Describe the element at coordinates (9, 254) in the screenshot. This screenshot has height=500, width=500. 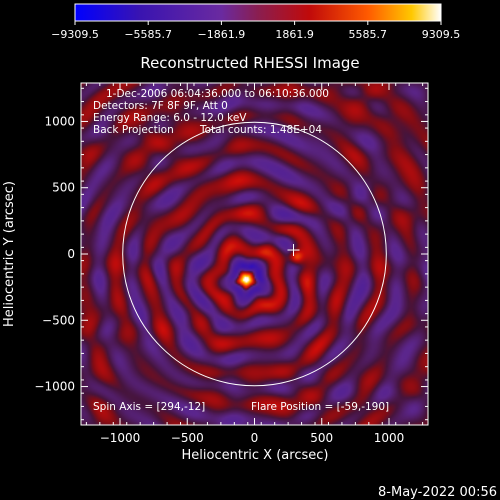
I see `y-axis-label: Heliocentric Y (arcsec)` at that location.